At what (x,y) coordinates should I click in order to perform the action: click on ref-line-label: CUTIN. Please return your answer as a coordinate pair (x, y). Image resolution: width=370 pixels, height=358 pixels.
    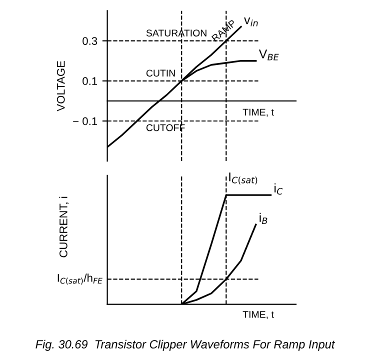
    Looking at the image, I should click on (160, 73).